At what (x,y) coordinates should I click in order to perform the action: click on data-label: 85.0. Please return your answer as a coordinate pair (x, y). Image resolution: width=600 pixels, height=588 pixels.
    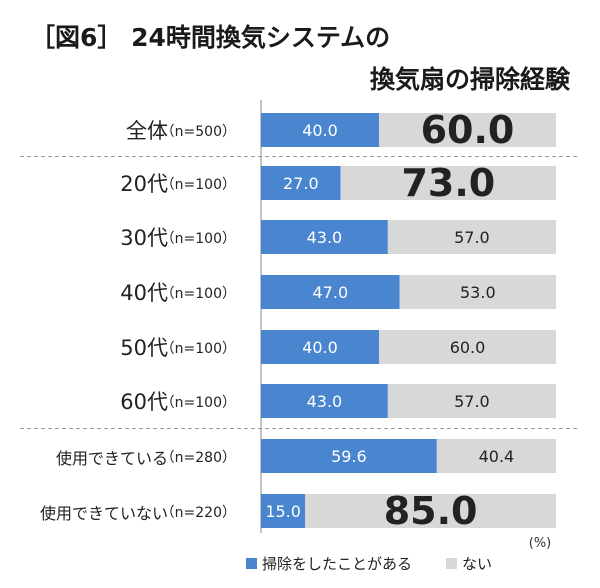
    Looking at the image, I should click on (431, 511).